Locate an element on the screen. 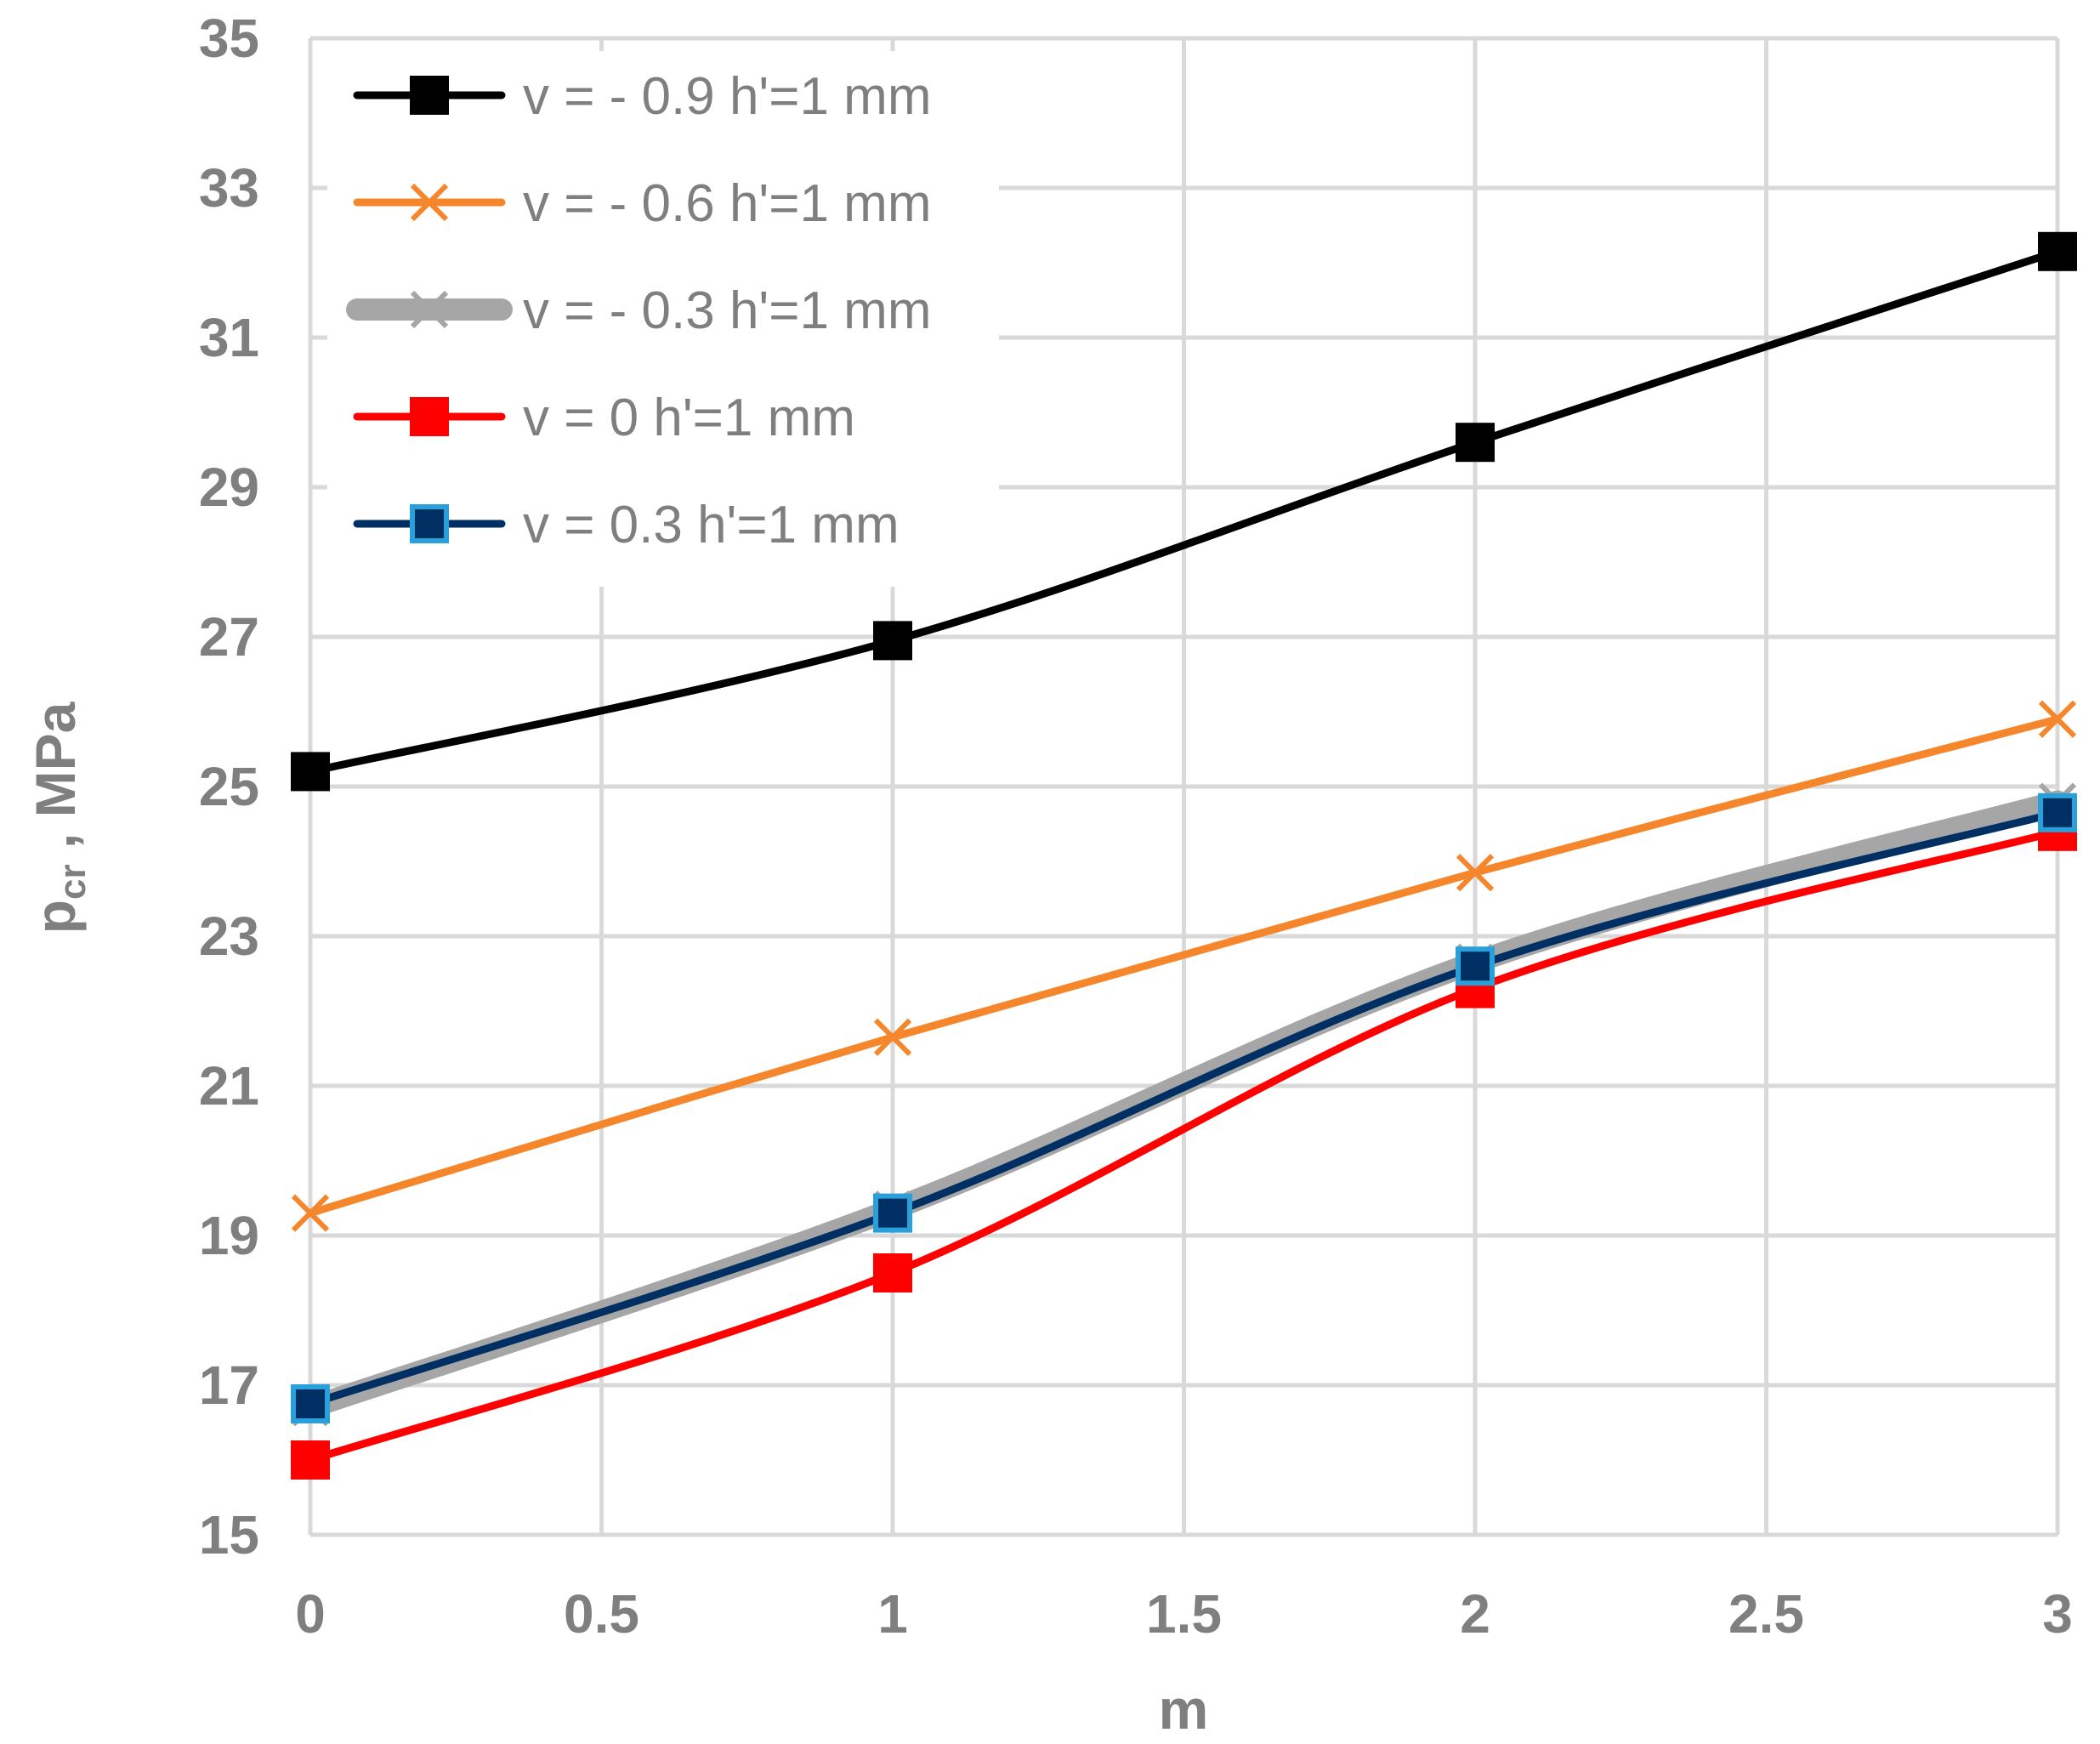 The image size is (2100, 1744). y-tick-label: 31 is located at coordinates (229, 337).